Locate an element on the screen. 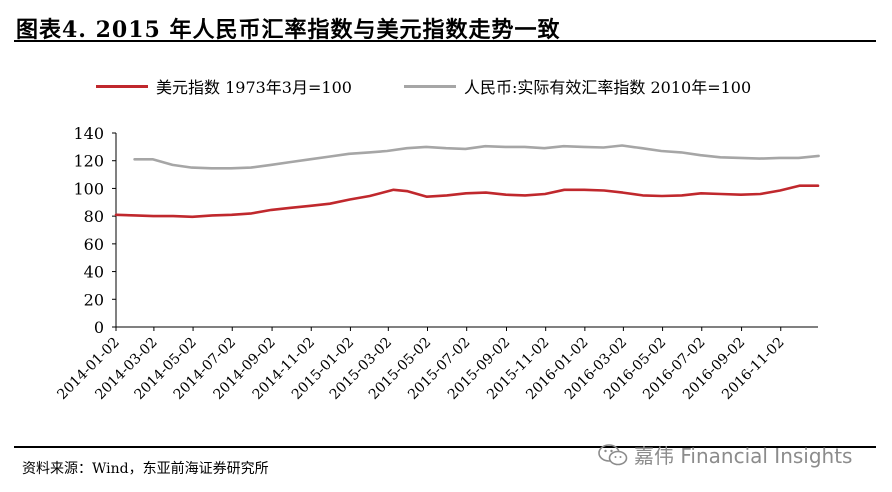 This screenshot has height=492, width=892. title-bar: 图表4. 2015 年人民币汇率指数与美元指数走势一致 is located at coordinates (445, 25).